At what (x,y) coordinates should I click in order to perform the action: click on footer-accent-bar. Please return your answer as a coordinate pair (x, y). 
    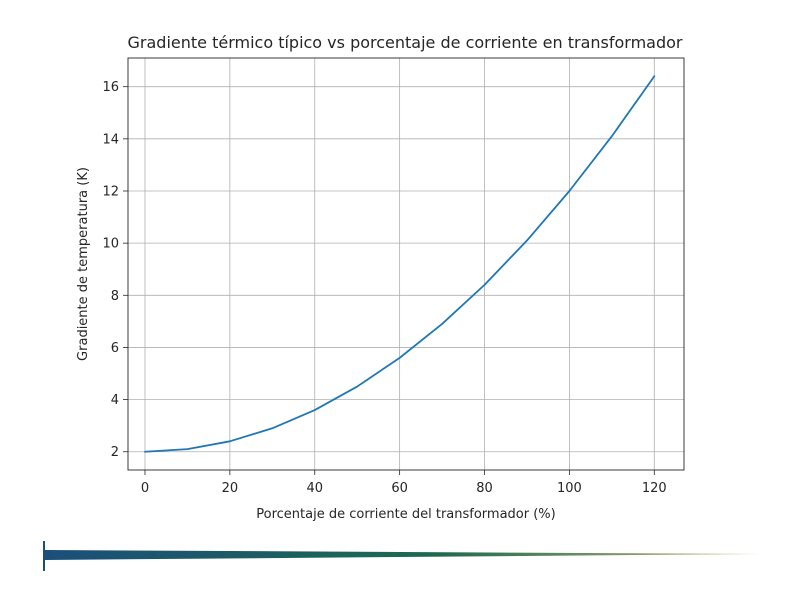
    Looking at the image, I should click on (44, 556).